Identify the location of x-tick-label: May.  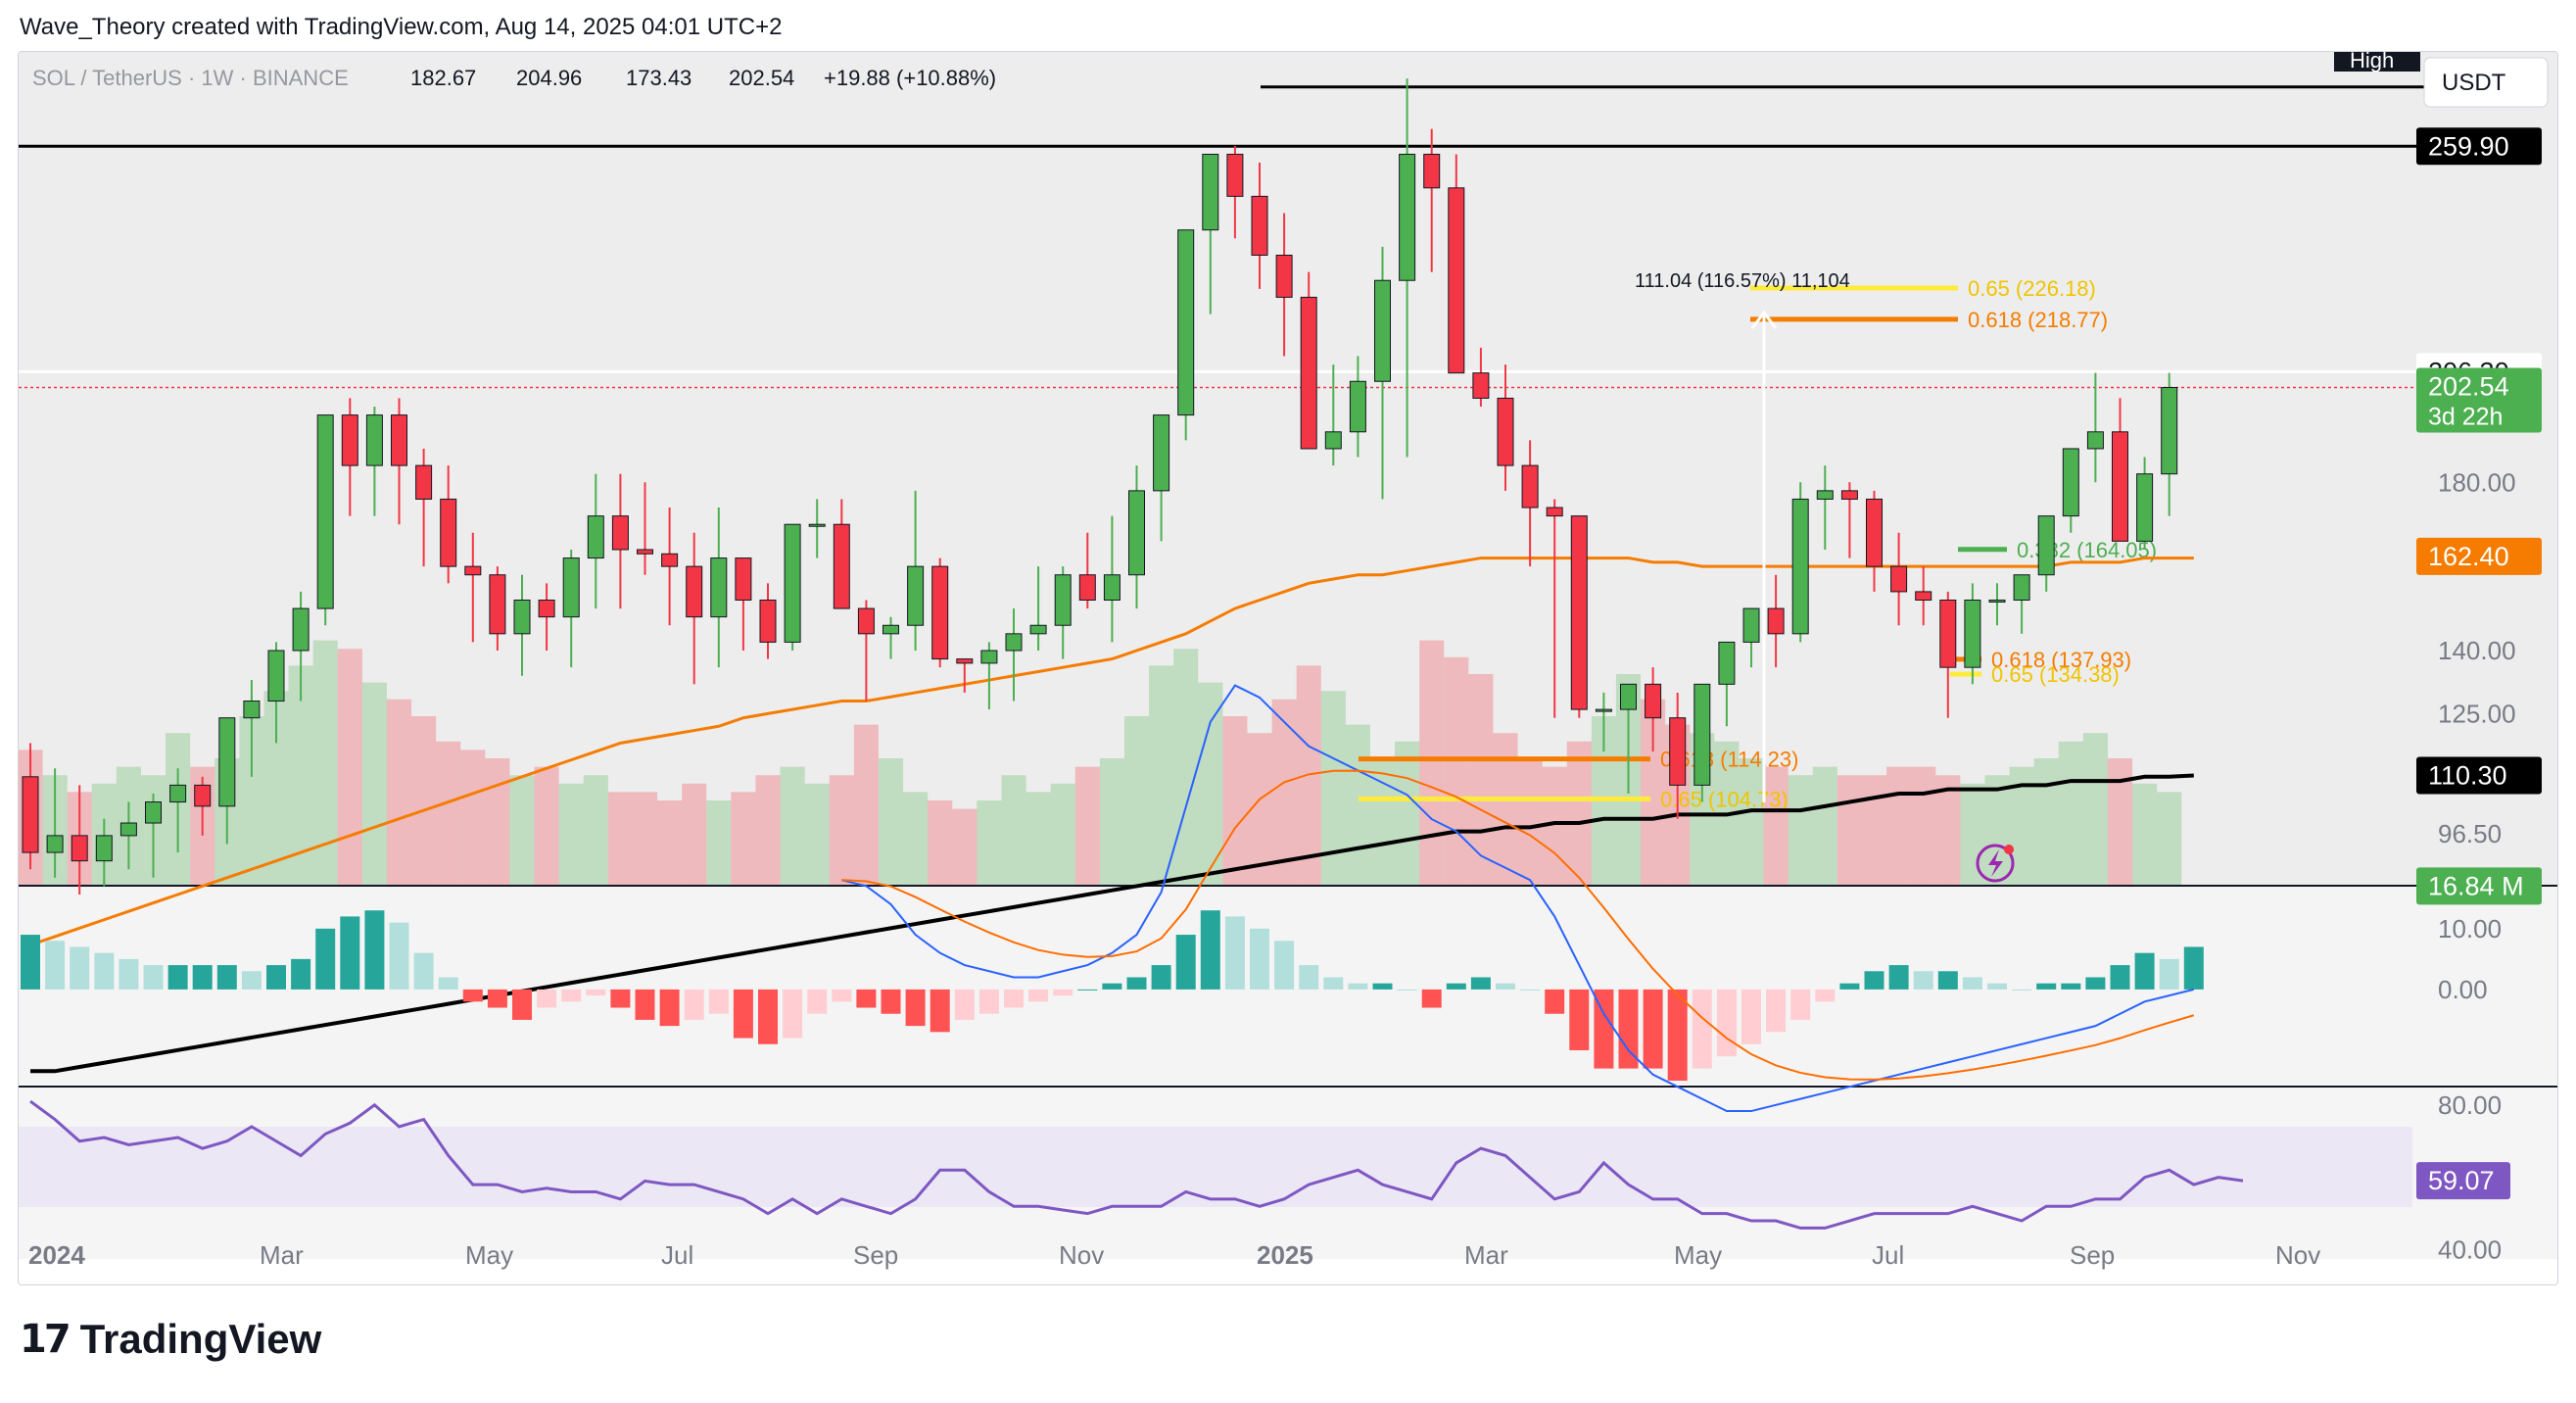
(489, 1255).